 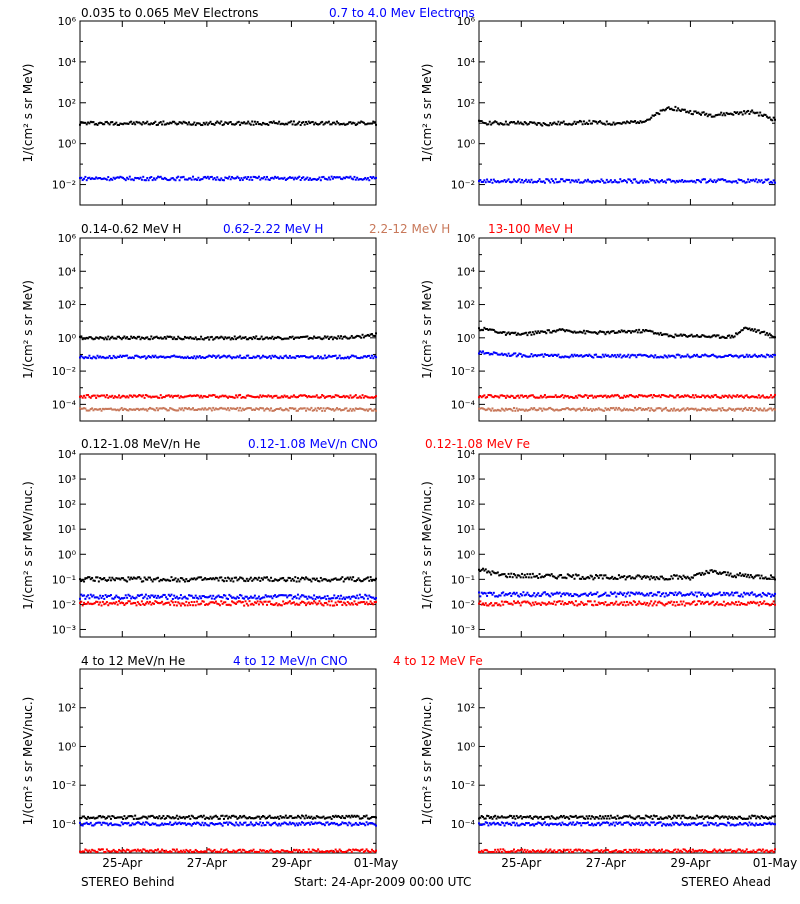 What do you see at coordinates (463, 785) in the screenshot?
I see `y-tick-label: 10⁻²` at bounding box center [463, 785].